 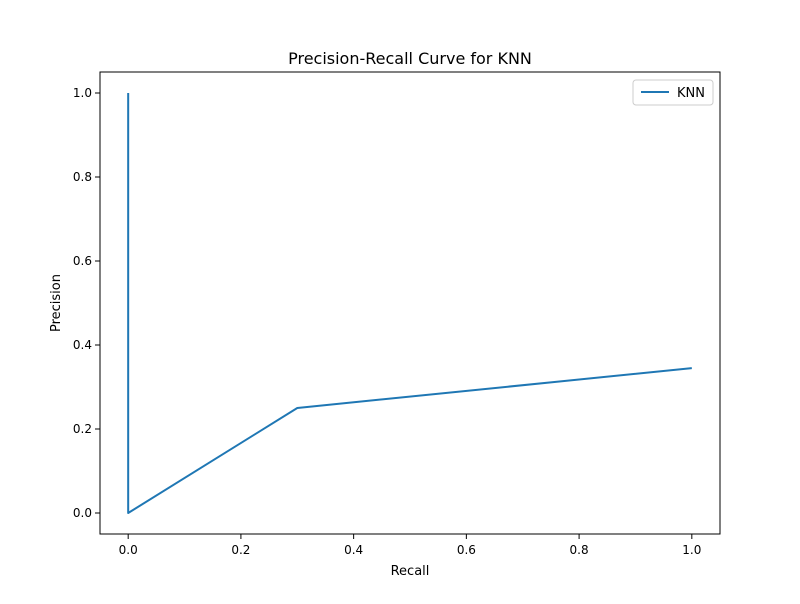 What do you see at coordinates (128, 550) in the screenshot?
I see `x-tick-label: 0.0` at bounding box center [128, 550].